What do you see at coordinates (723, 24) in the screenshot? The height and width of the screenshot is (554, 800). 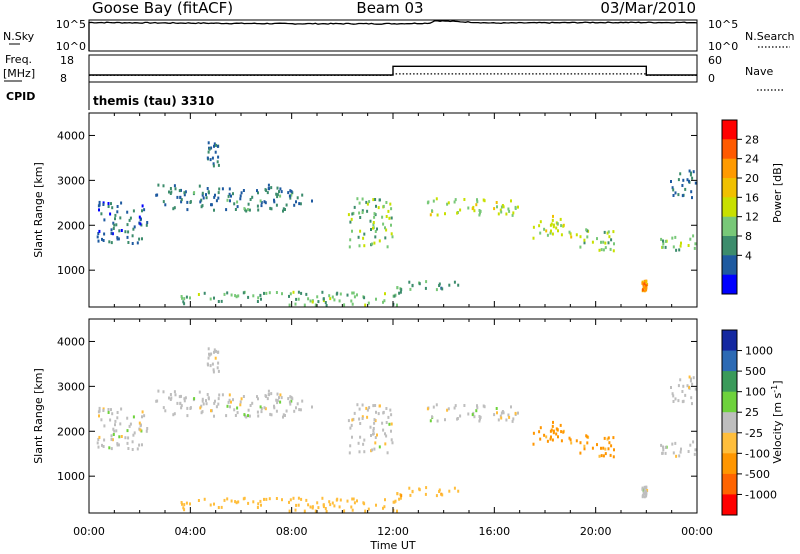 I see `noise-right-tick-top: 10^5` at bounding box center [723, 24].